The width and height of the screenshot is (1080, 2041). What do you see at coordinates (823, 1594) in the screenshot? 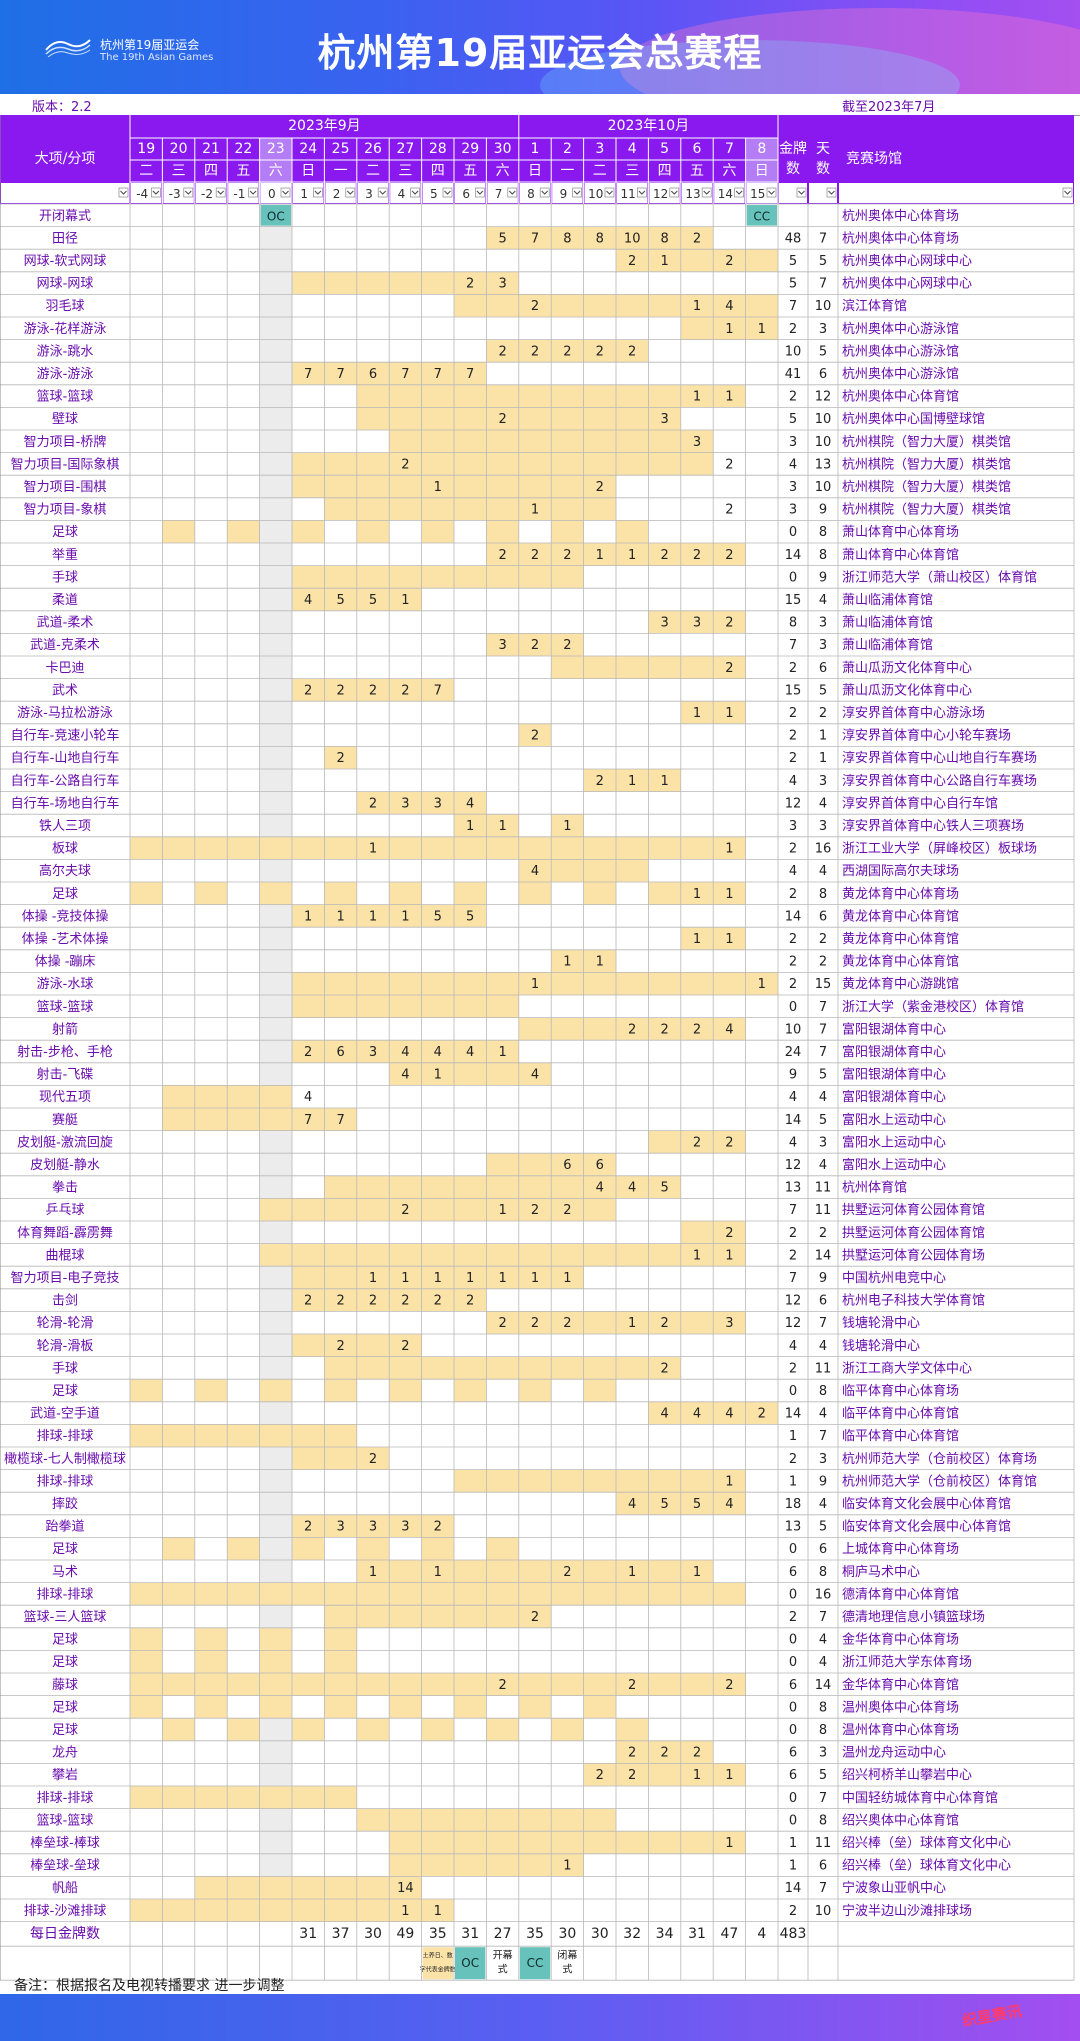
I see `days-count: 16` at bounding box center [823, 1594].